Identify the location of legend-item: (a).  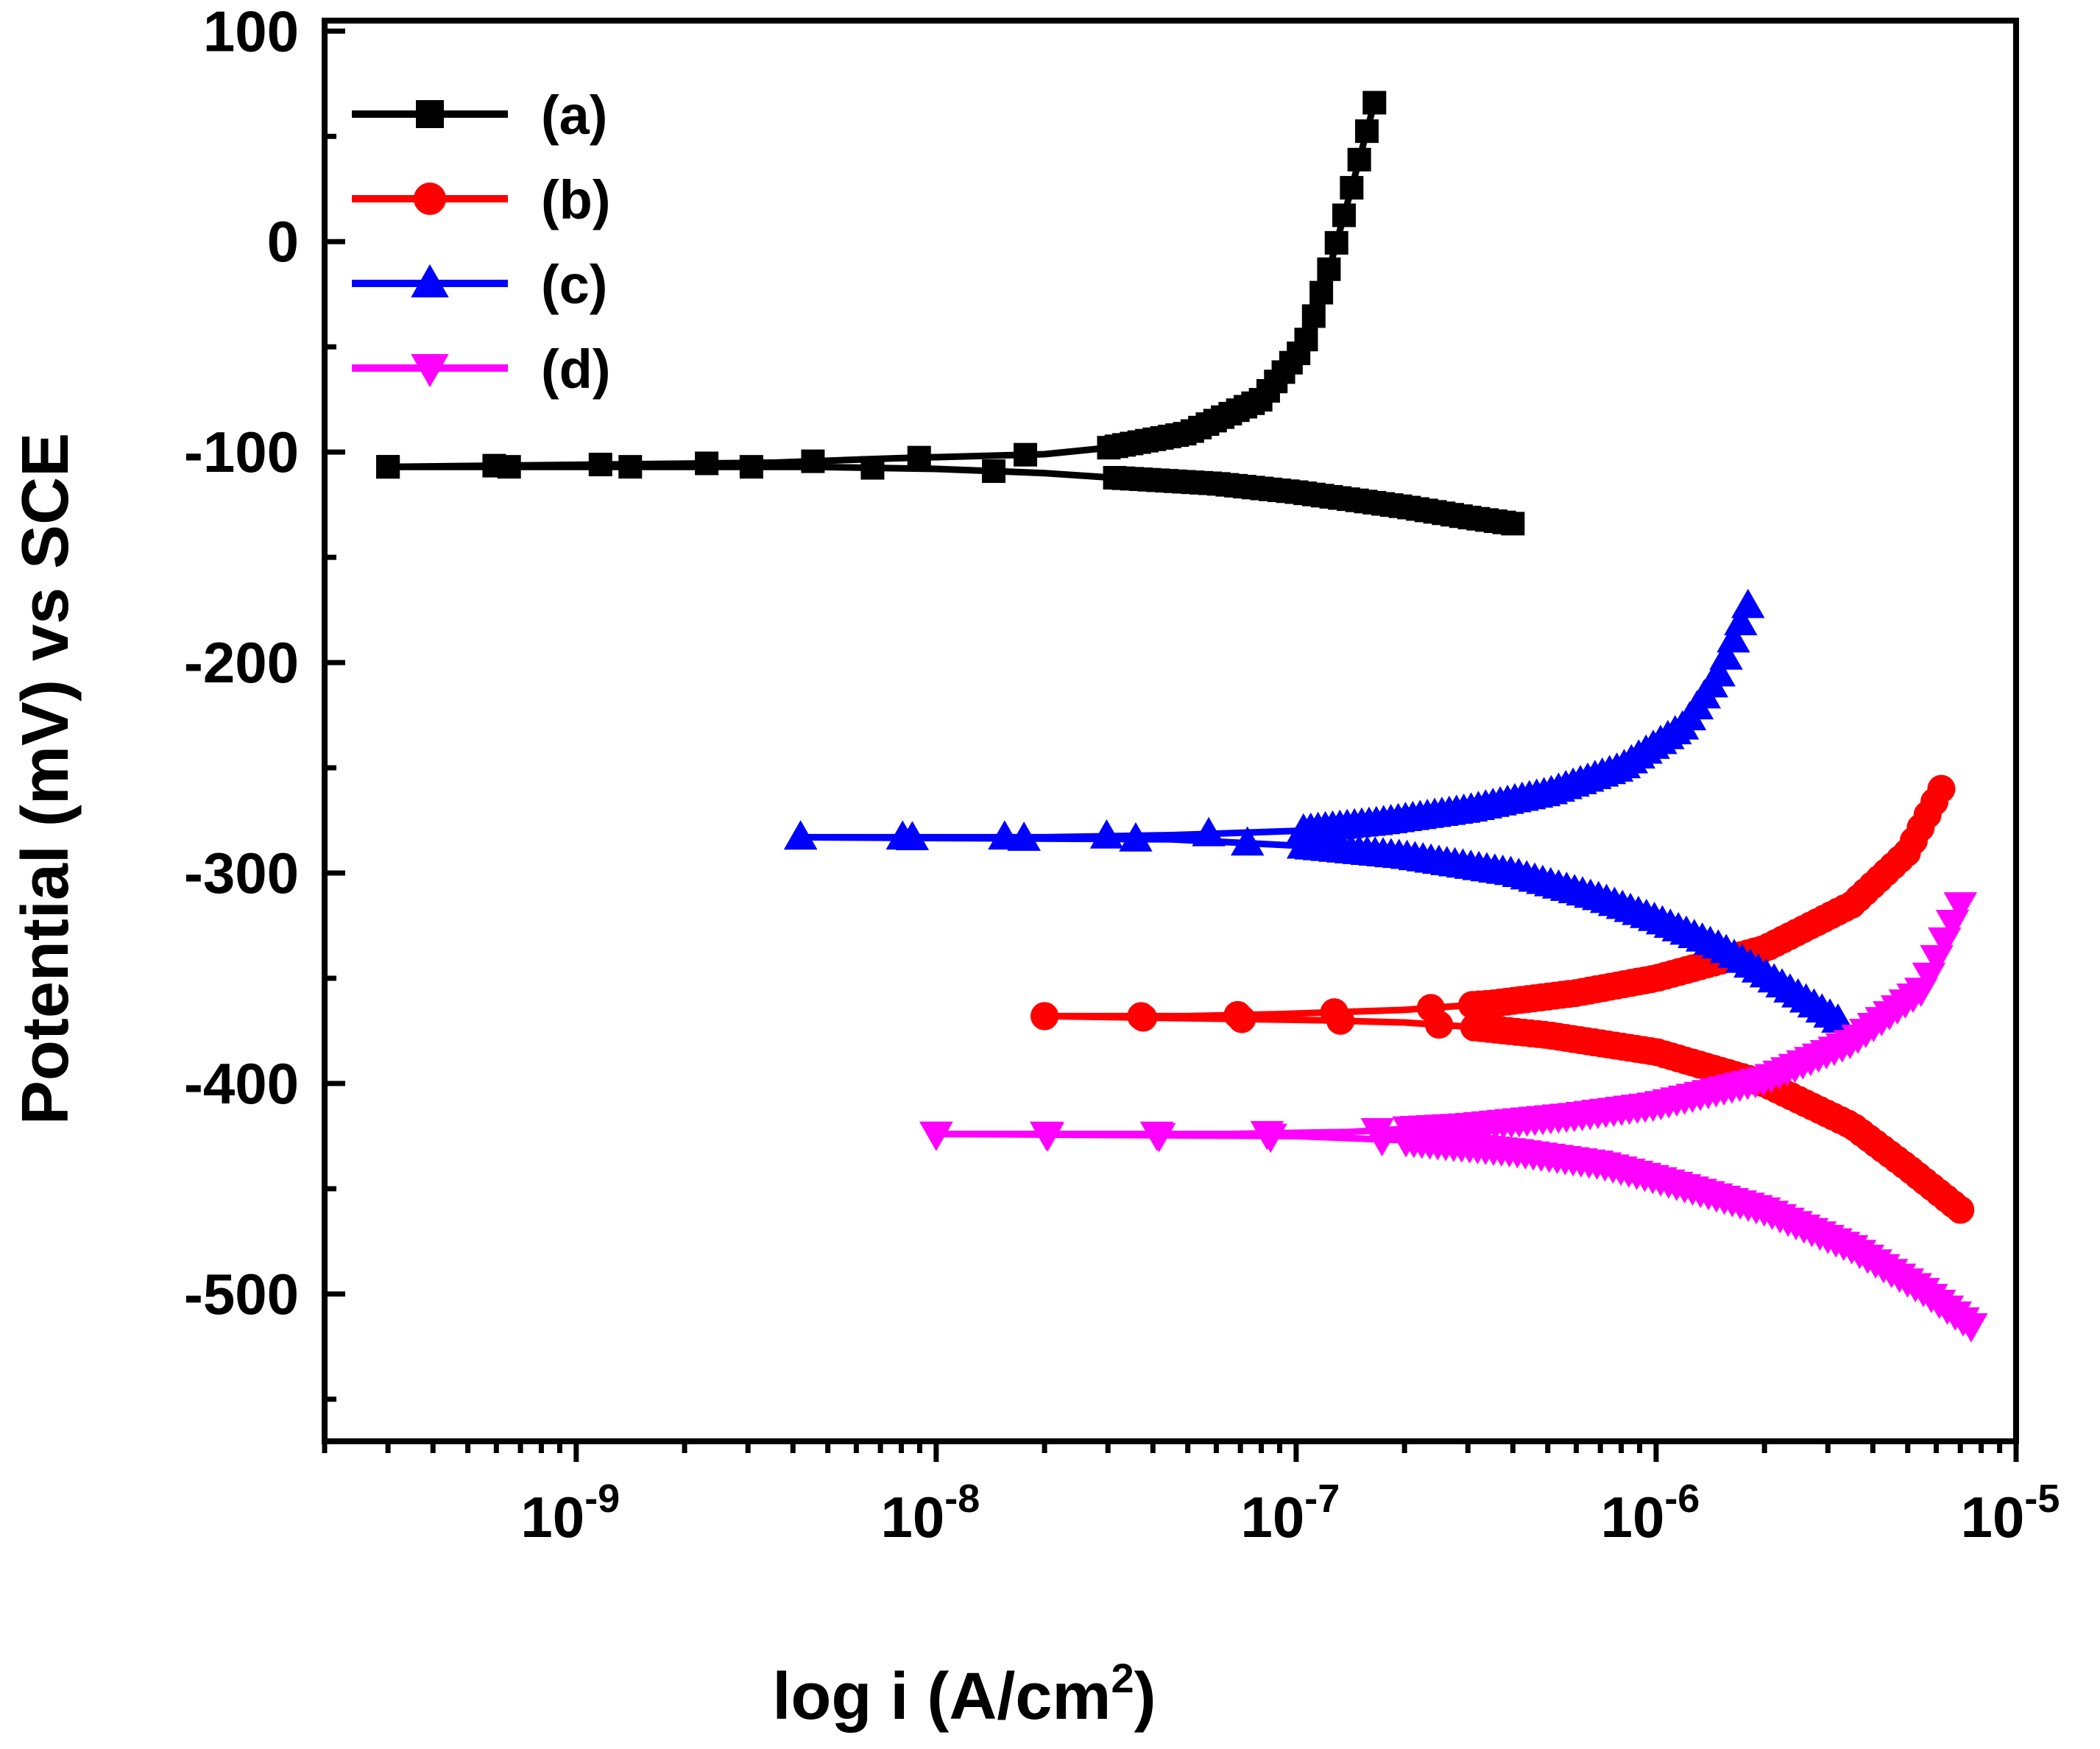
(479, 115).